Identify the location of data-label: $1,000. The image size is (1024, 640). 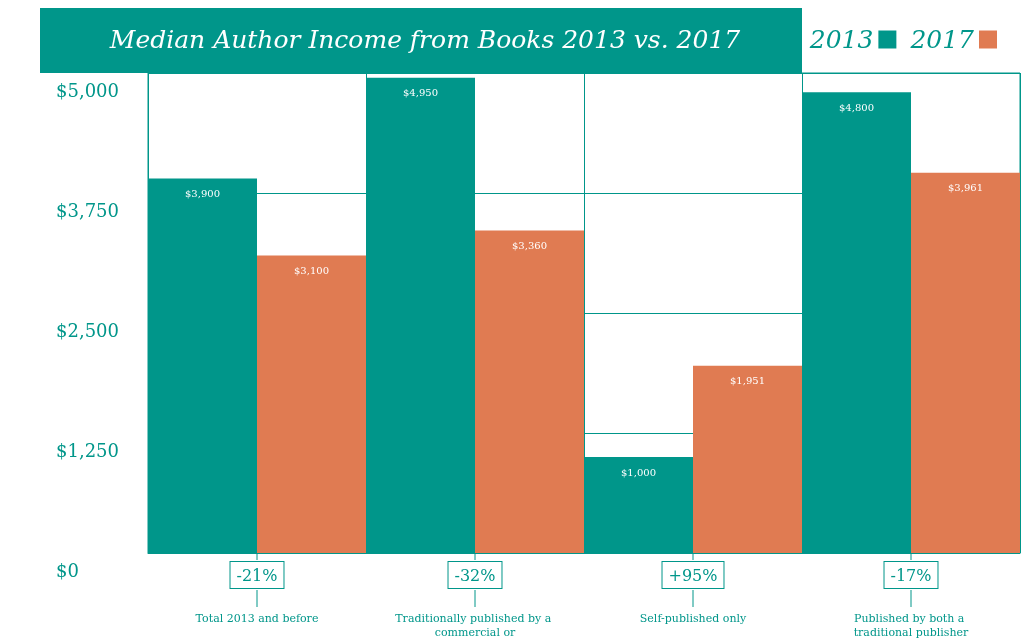
(638, 472).